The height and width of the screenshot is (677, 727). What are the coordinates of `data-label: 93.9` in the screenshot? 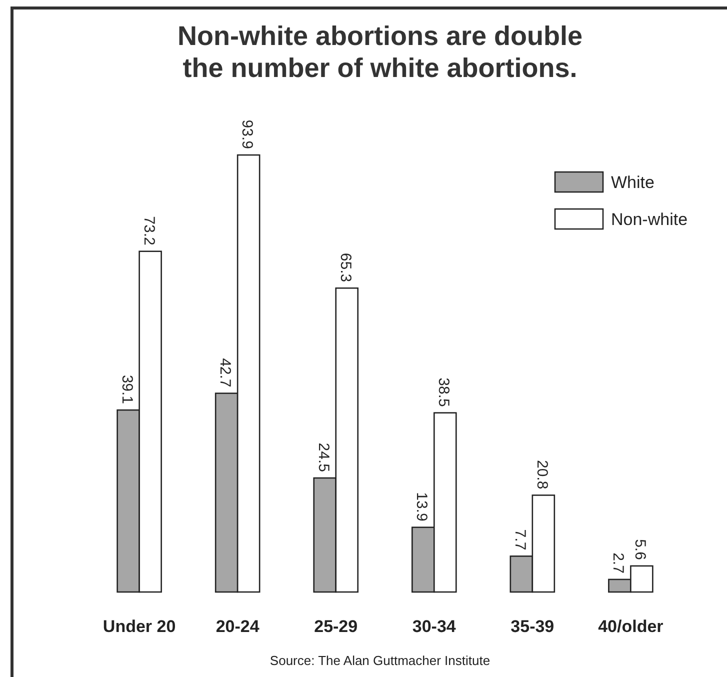 It's located at (247, 134).